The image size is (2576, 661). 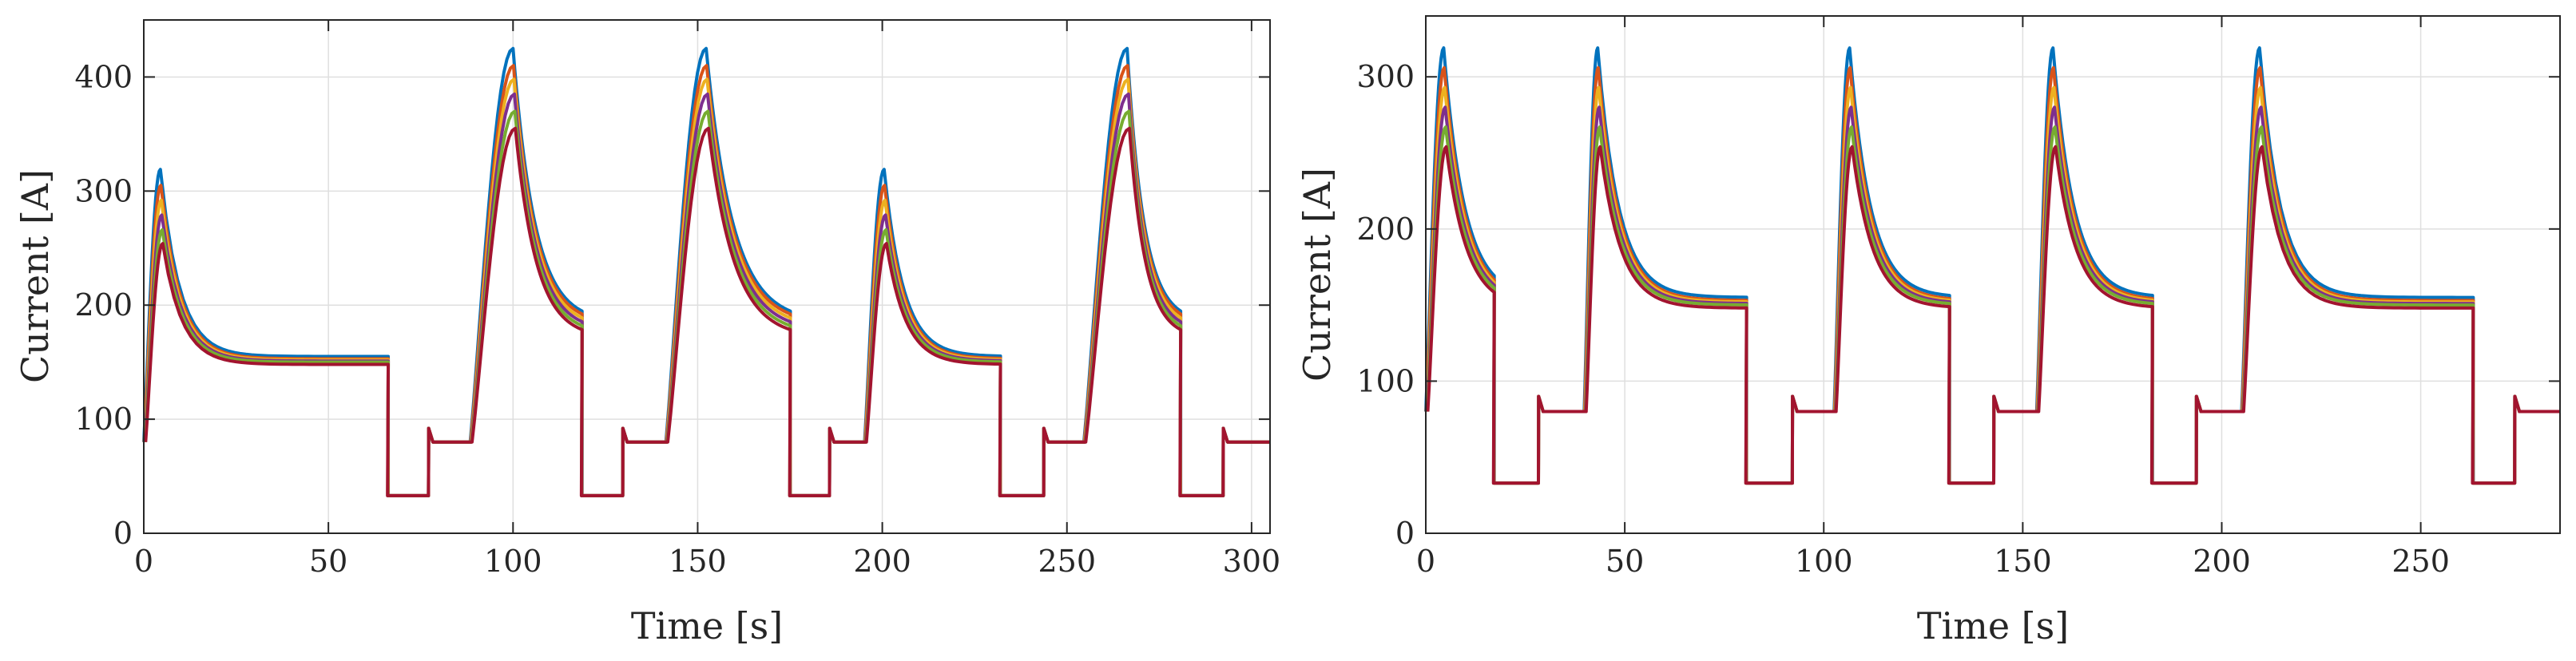 What do you see at coordinates (103, 305) in the screenshot?
I see `left-chart-y-tick-label: 200` at bounding box center [103, 305].